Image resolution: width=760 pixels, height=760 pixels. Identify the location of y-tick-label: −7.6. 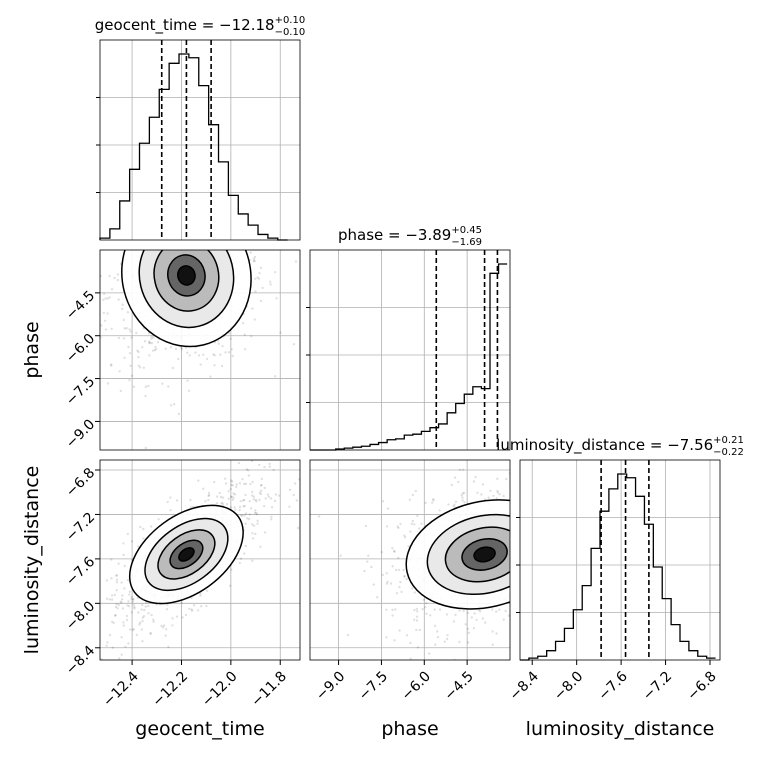
(80, 571).